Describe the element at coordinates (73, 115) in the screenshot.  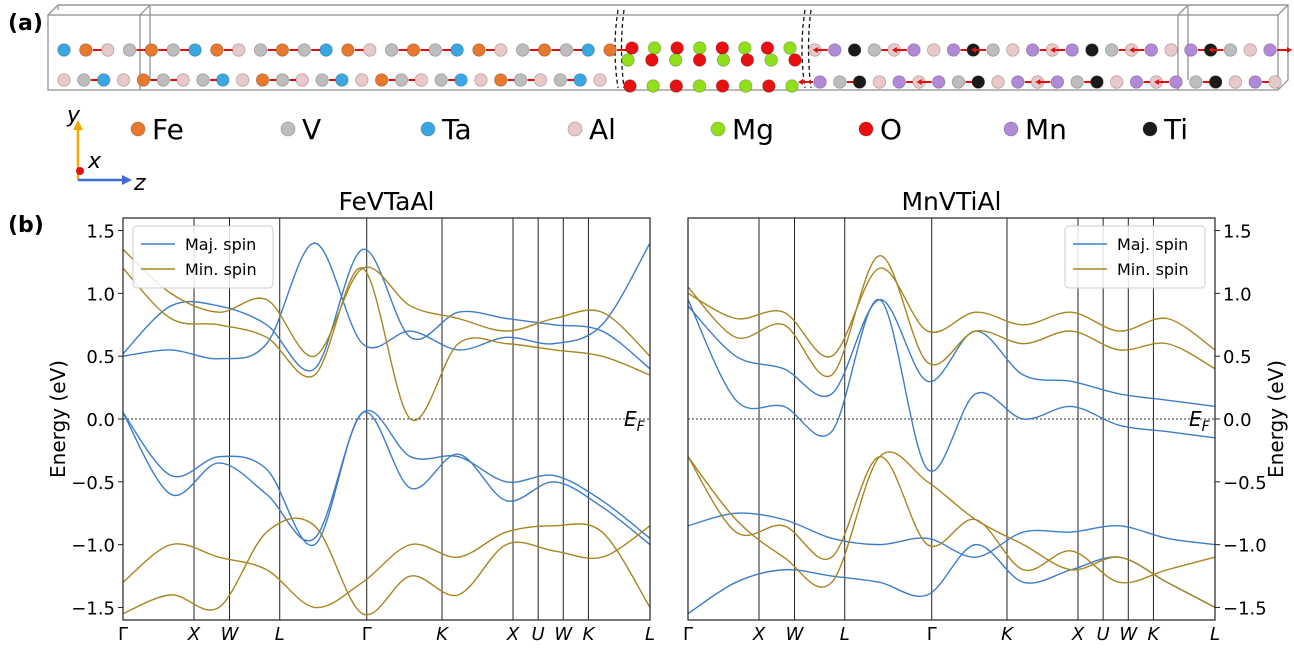
I see `axis-y-label: y` at that location.